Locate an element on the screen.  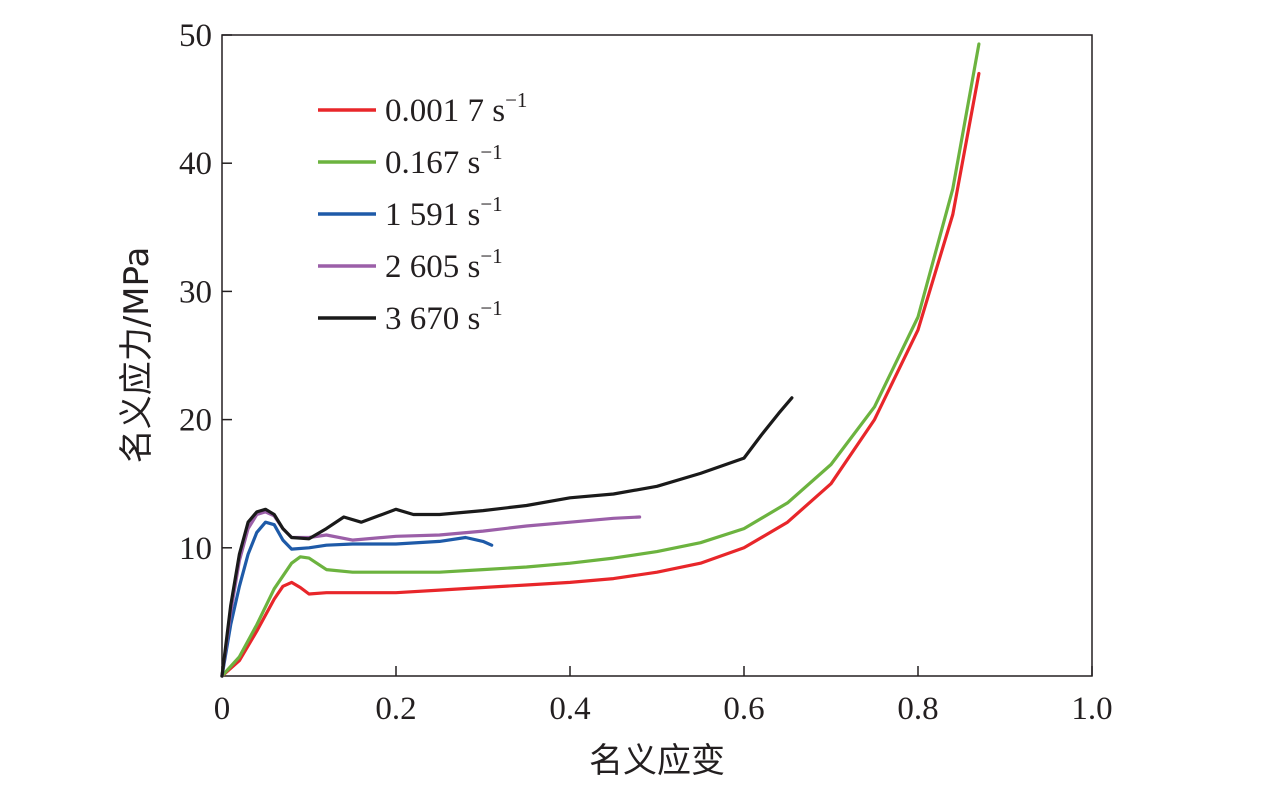
legend-label: 0.167 s−1 is located at coordinates (444, 160).